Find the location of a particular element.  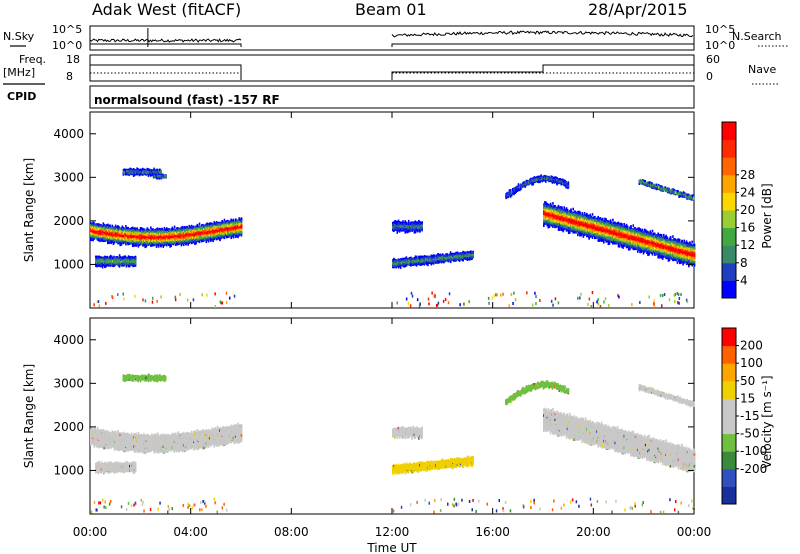

nsearch-label: N.Search is located at coordinates (757, 36).